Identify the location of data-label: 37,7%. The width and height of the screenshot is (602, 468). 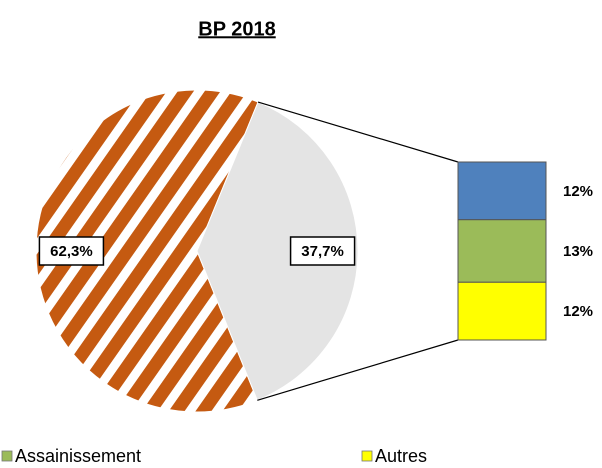
(322, 251).